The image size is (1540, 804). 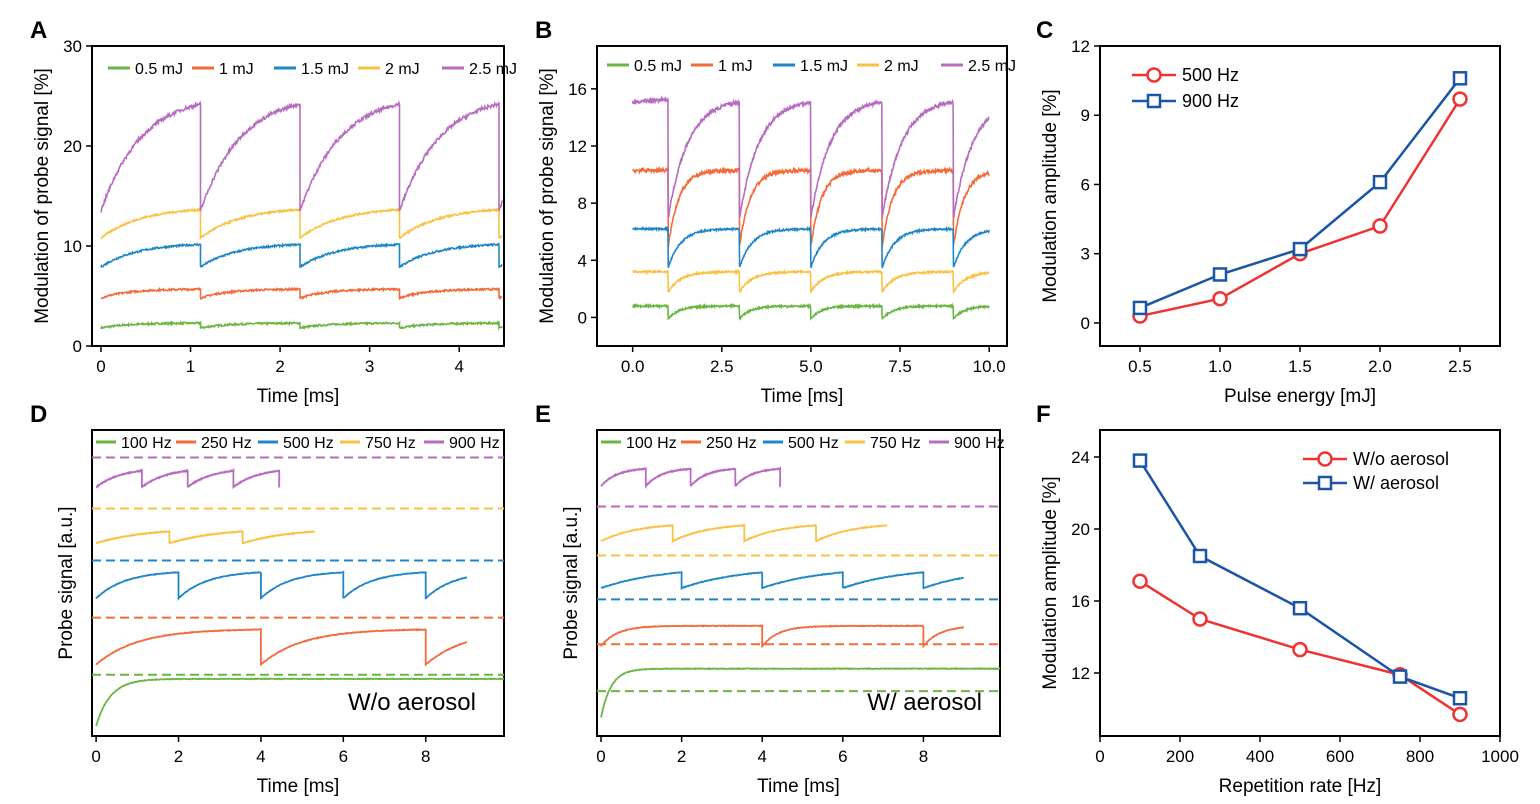 I want to click on legend-label-1-mj: 1 mJ, so click(x=236, y=69).